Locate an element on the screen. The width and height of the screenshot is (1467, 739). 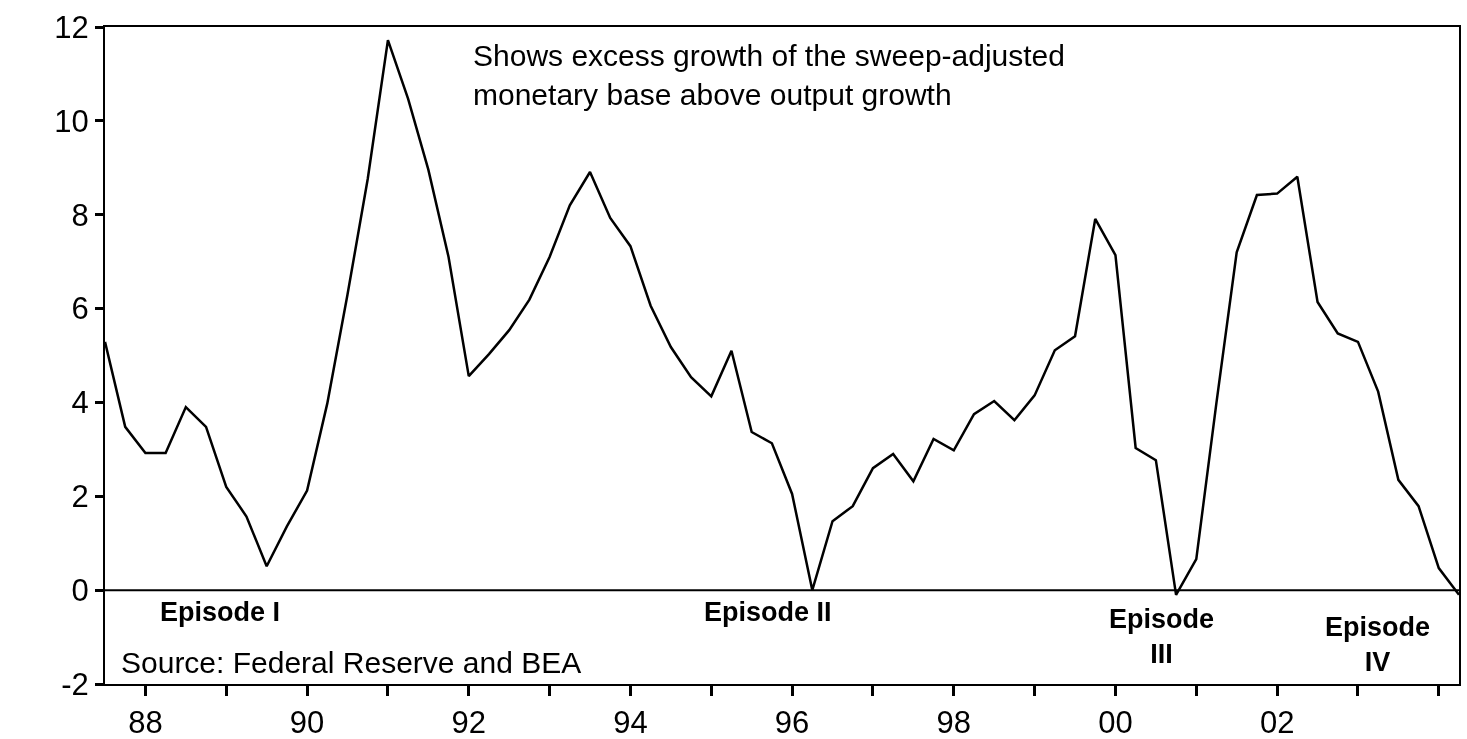
x-tick-label: 92 is located at coordinates (468, 722).